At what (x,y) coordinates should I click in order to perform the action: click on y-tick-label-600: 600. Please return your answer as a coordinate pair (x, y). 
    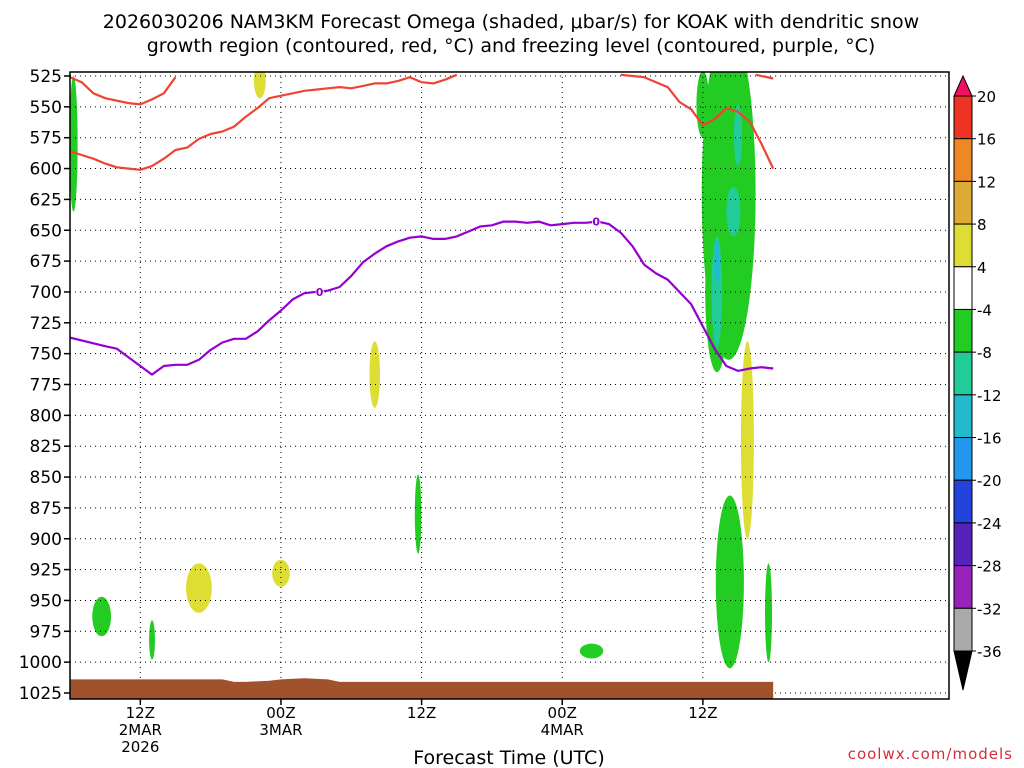
    Looking at the image, I should click on (46, 170).